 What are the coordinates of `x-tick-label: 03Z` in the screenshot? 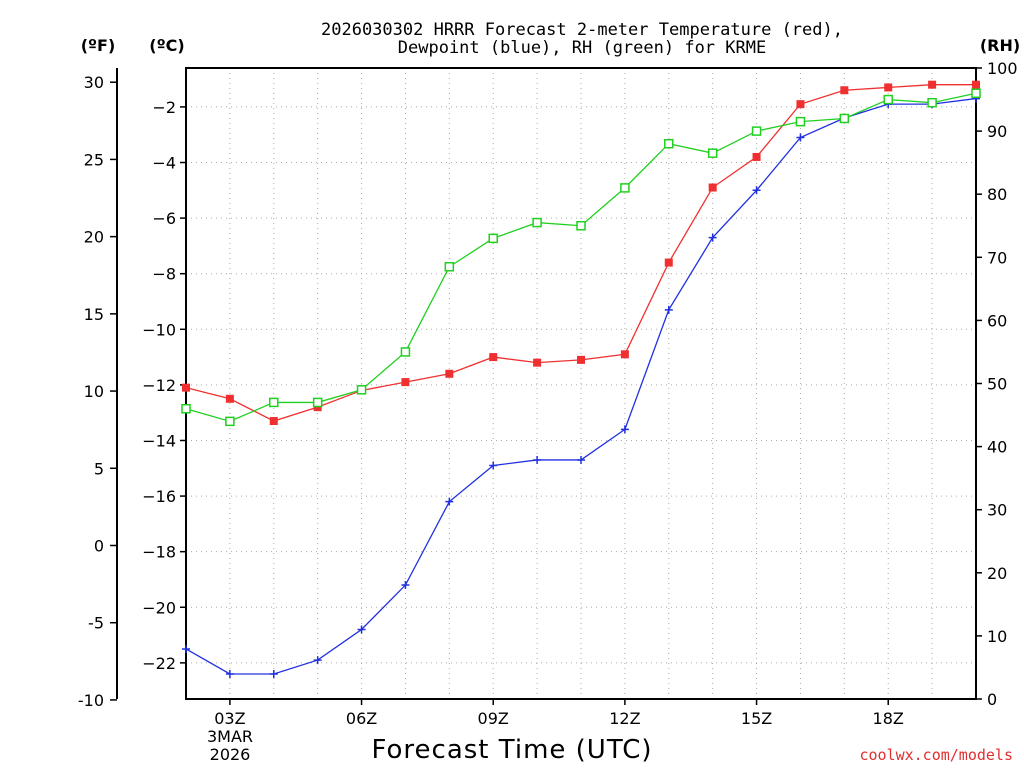 It's located at (229, 718).